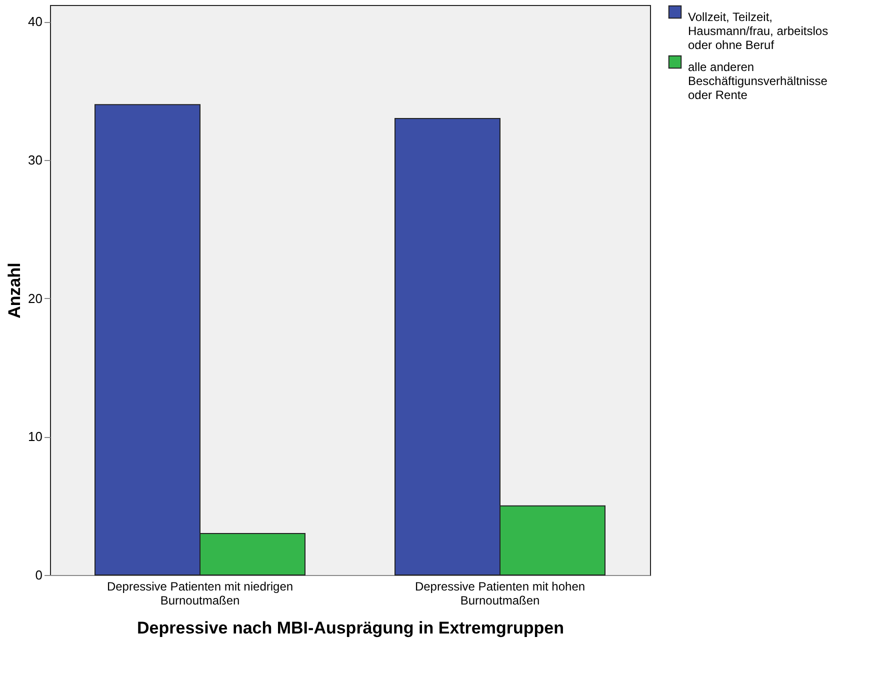 This screenshot has height=675, width=890. What do you see at coordinates (350, 628) in the screenshot?
I see `x-axis-title: Depressive nach MBI-Ausprägung in Extremgruppen` at bounding box center [350, 628].